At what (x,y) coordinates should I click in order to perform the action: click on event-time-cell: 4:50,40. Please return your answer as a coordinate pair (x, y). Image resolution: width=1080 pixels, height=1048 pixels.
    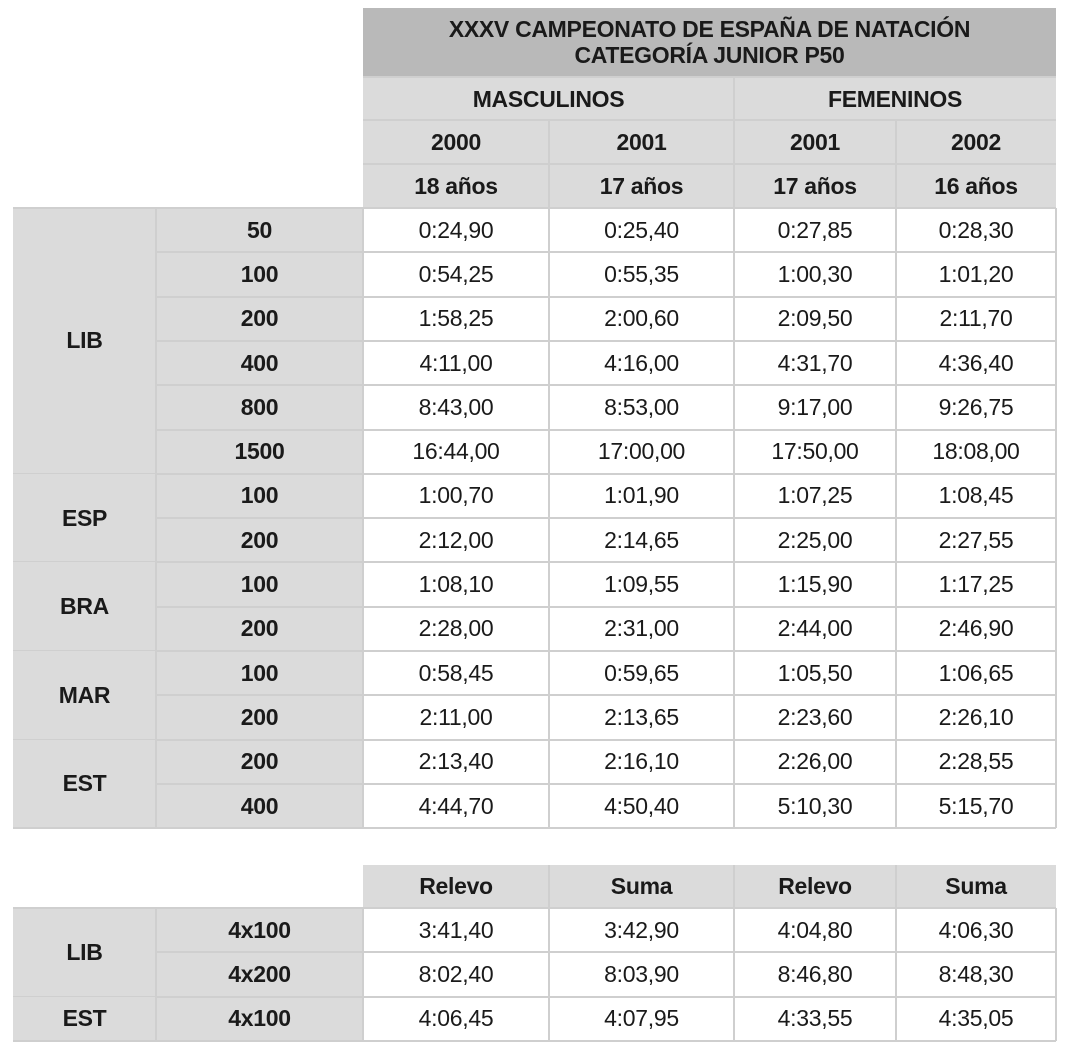
    Looking at the image, I should click on (641, 806).